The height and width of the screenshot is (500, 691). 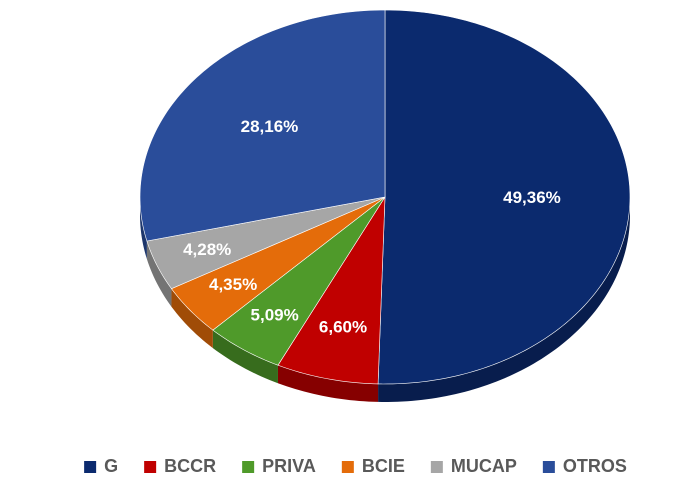 What do you see at coordinates (190, 466) in the screenshot?
I see `legend-label: BCCR` at bounding box center [190, 466].